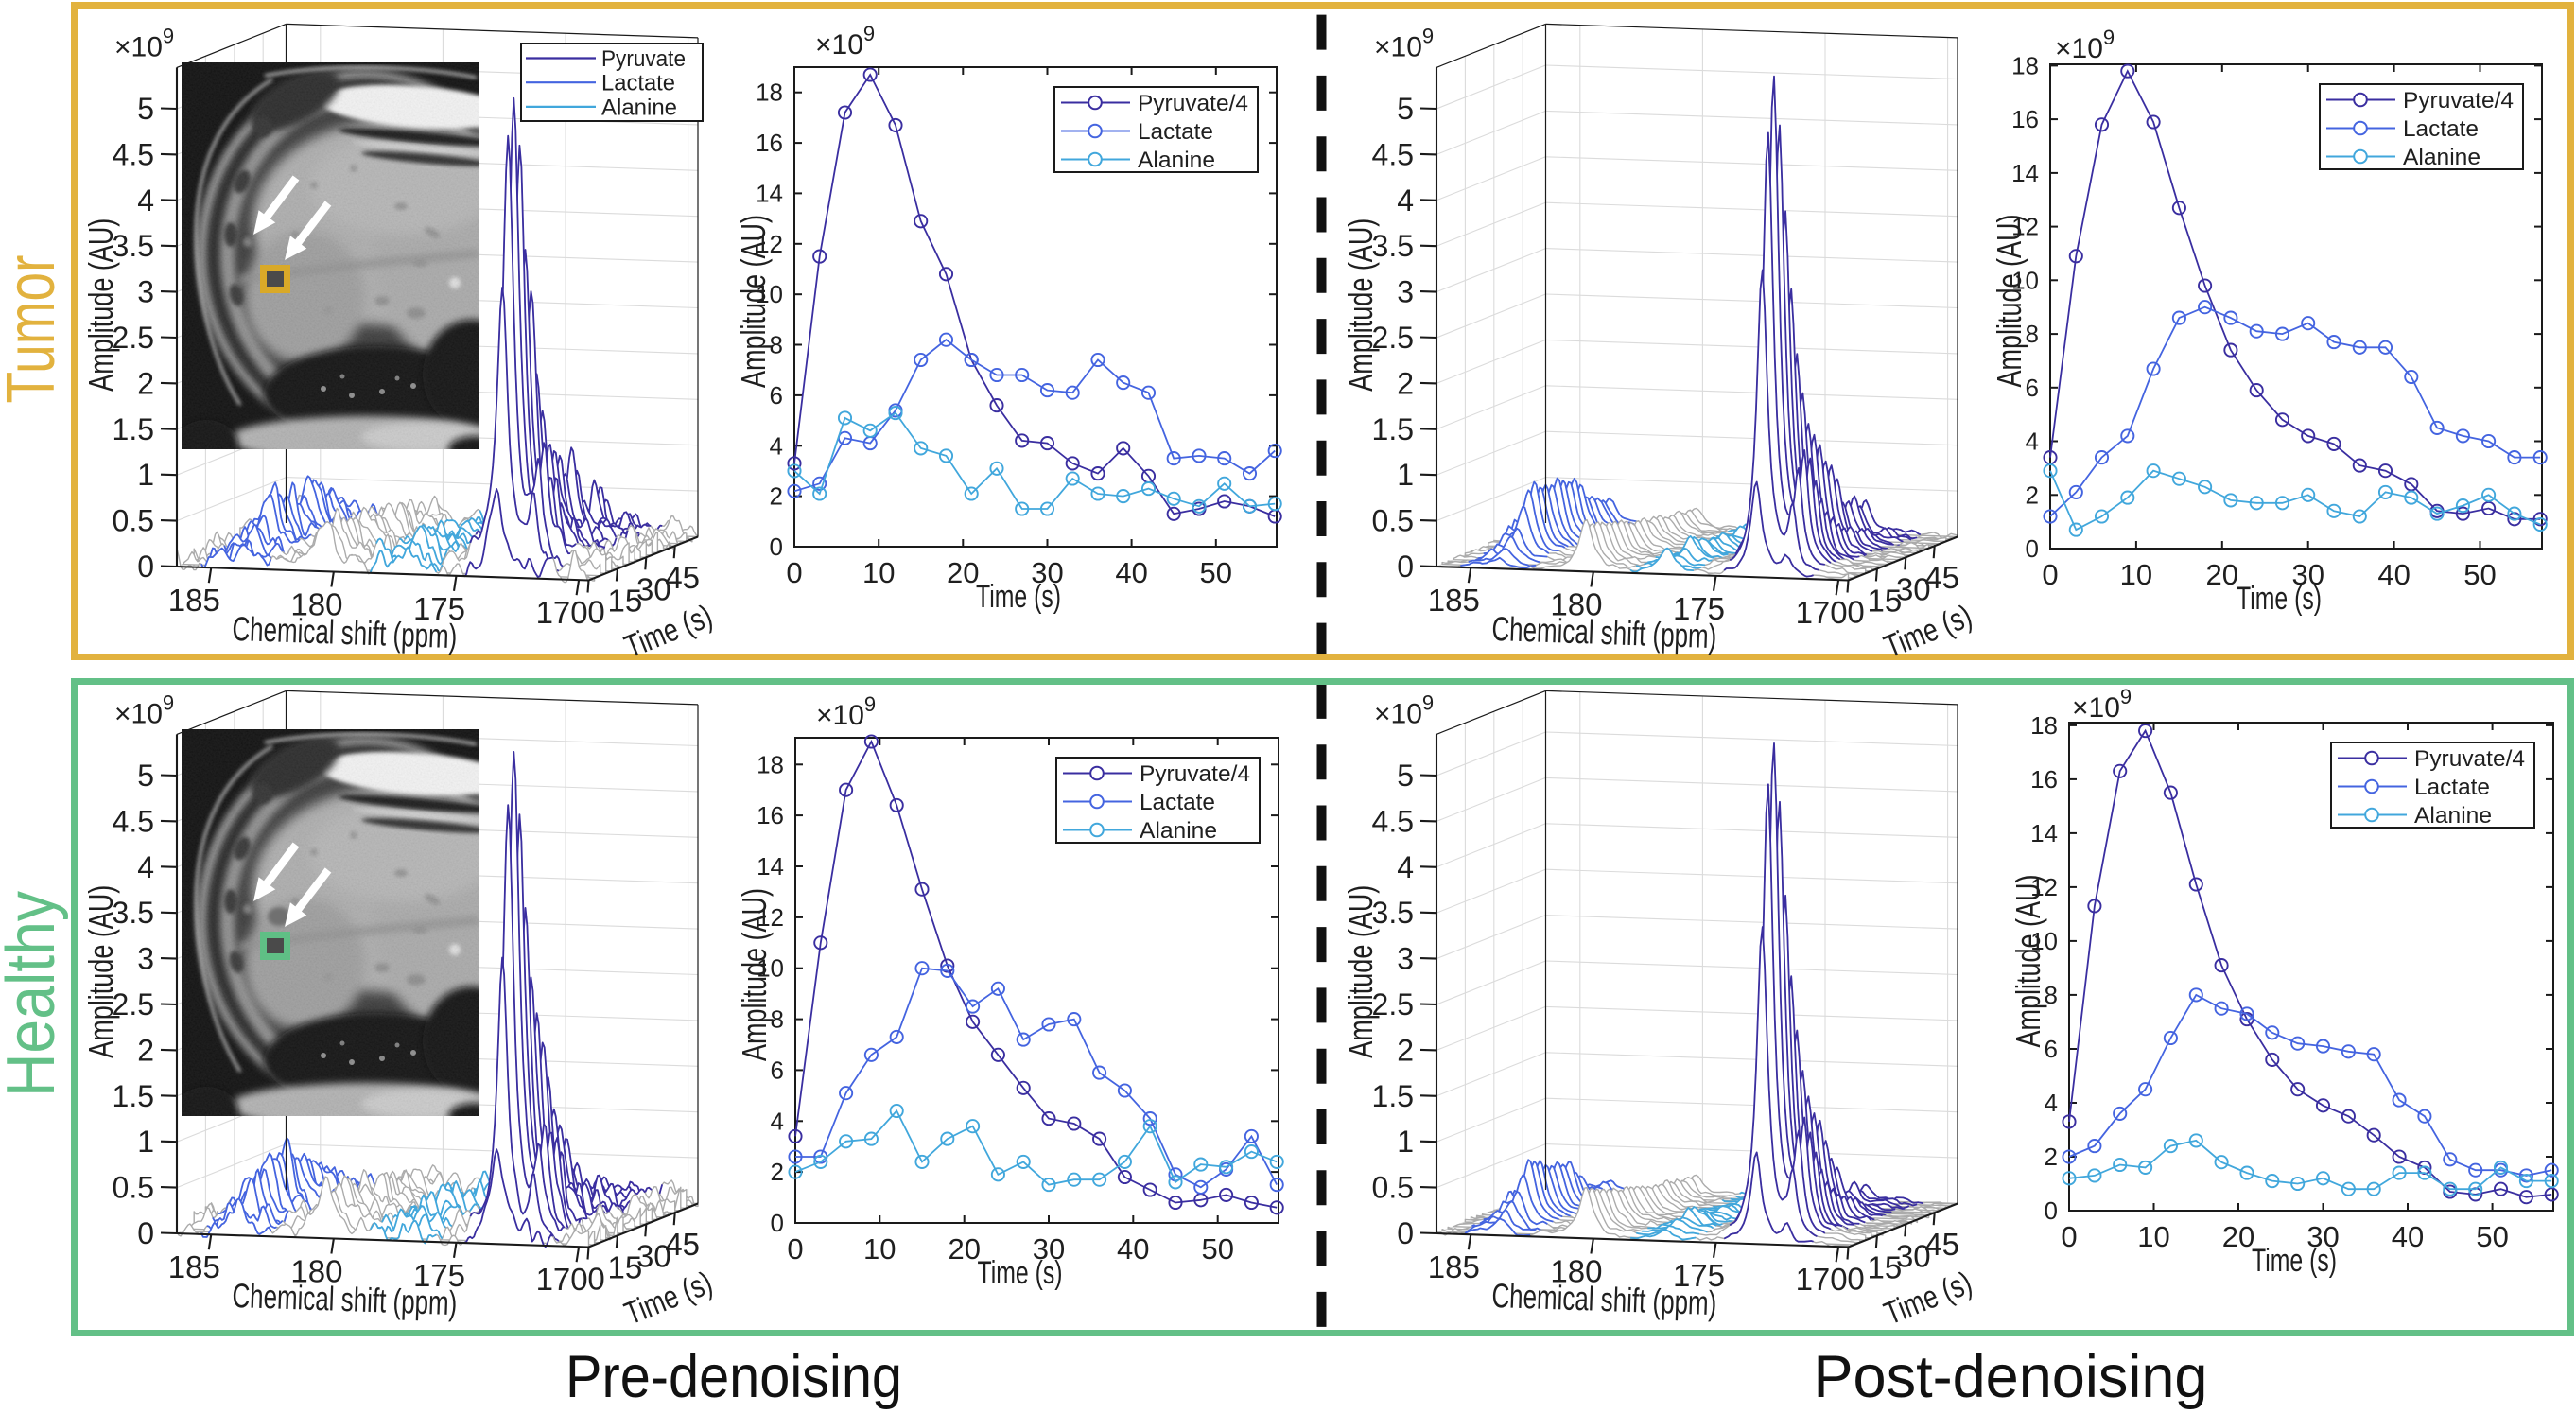 The width and height of the screenshot is (2576, 1414). What do you see at coordinates (1393, 154) in the screenshot?
I see `svg-text: 4.5` at bounding box center [1393, 154].